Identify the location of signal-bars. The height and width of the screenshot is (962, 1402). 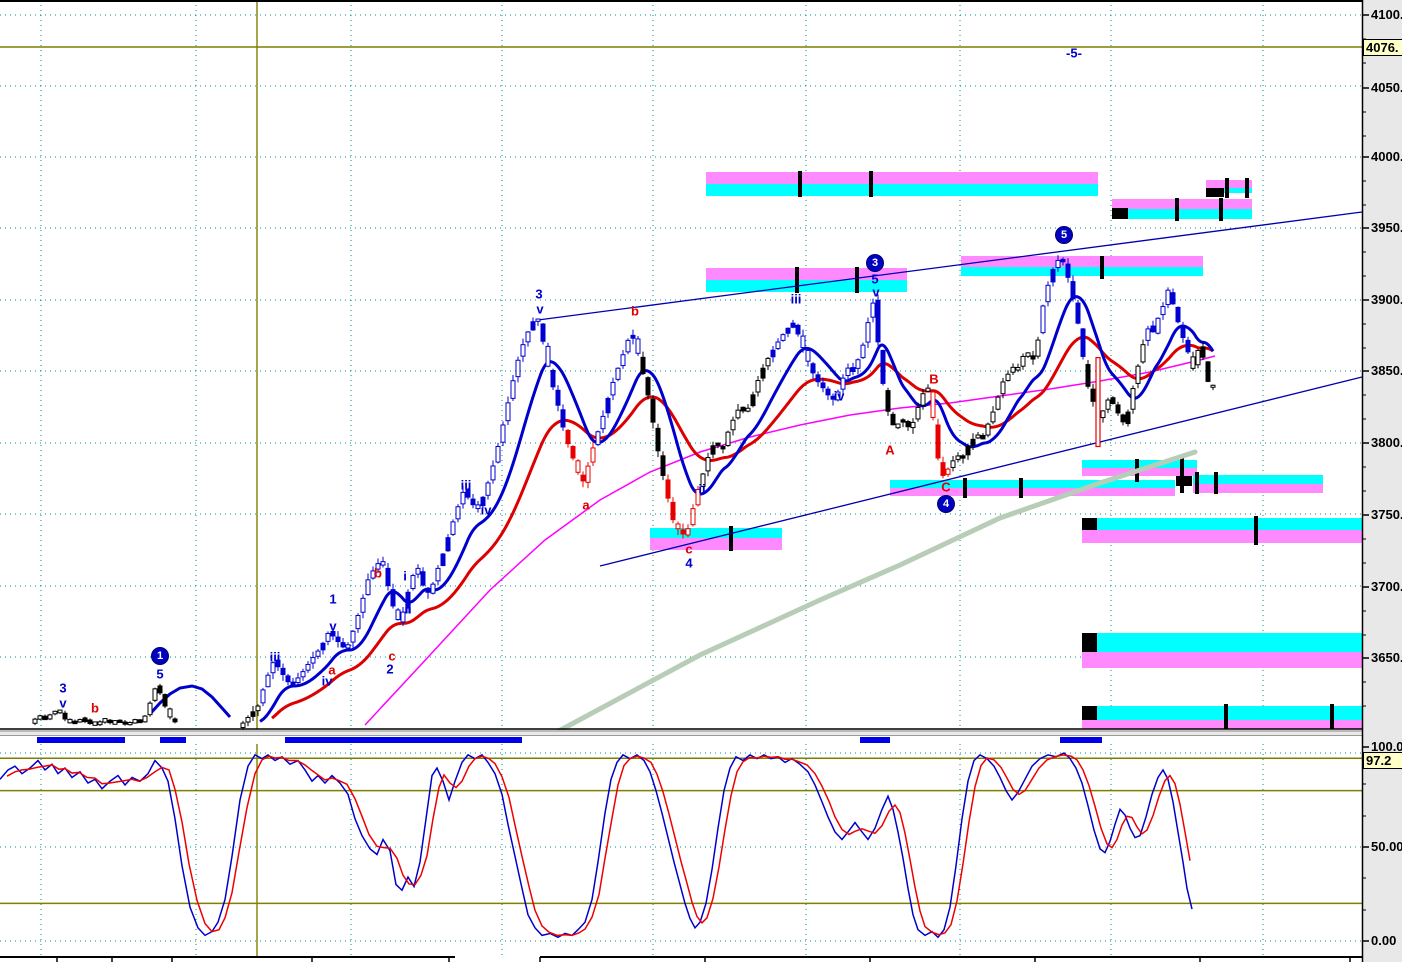
(569, 740).